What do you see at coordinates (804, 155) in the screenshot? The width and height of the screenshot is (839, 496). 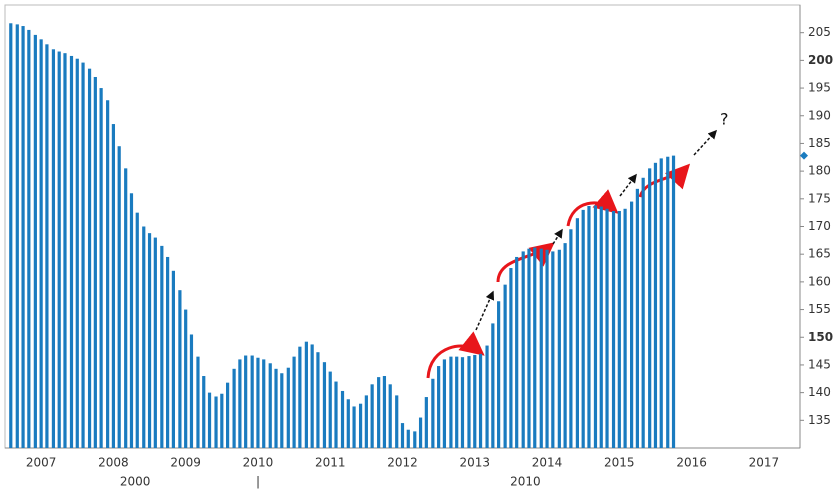 I see `last-value-marker` at bounding box center [804, 155].